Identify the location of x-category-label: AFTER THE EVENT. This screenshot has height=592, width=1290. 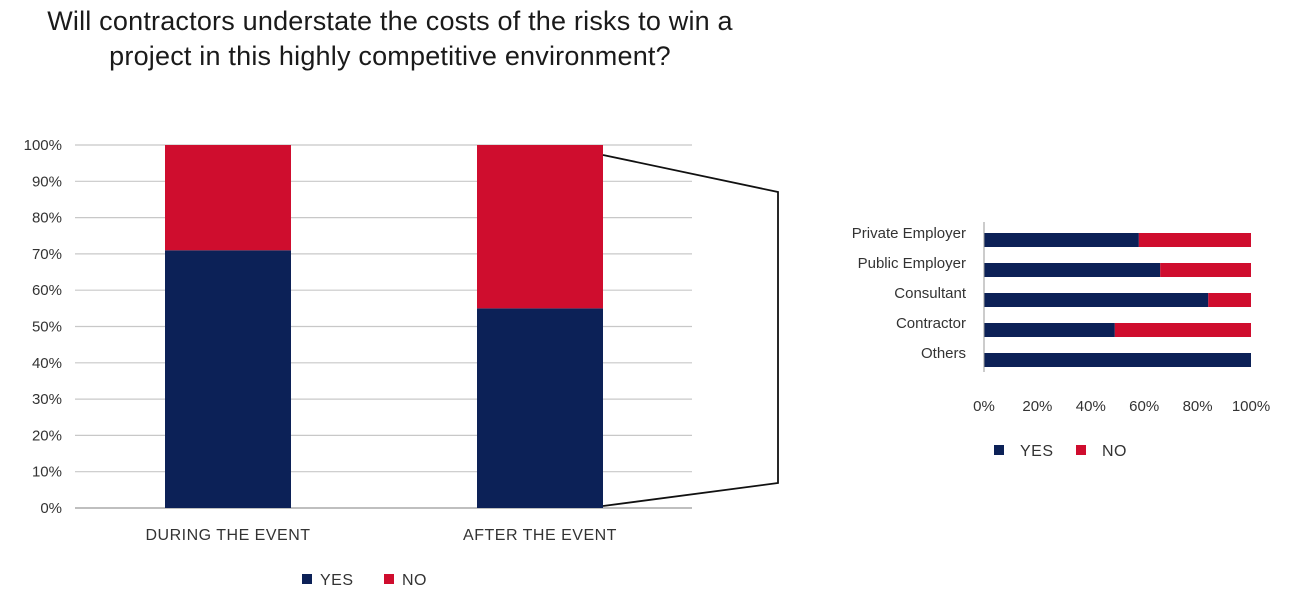
(540, 535).